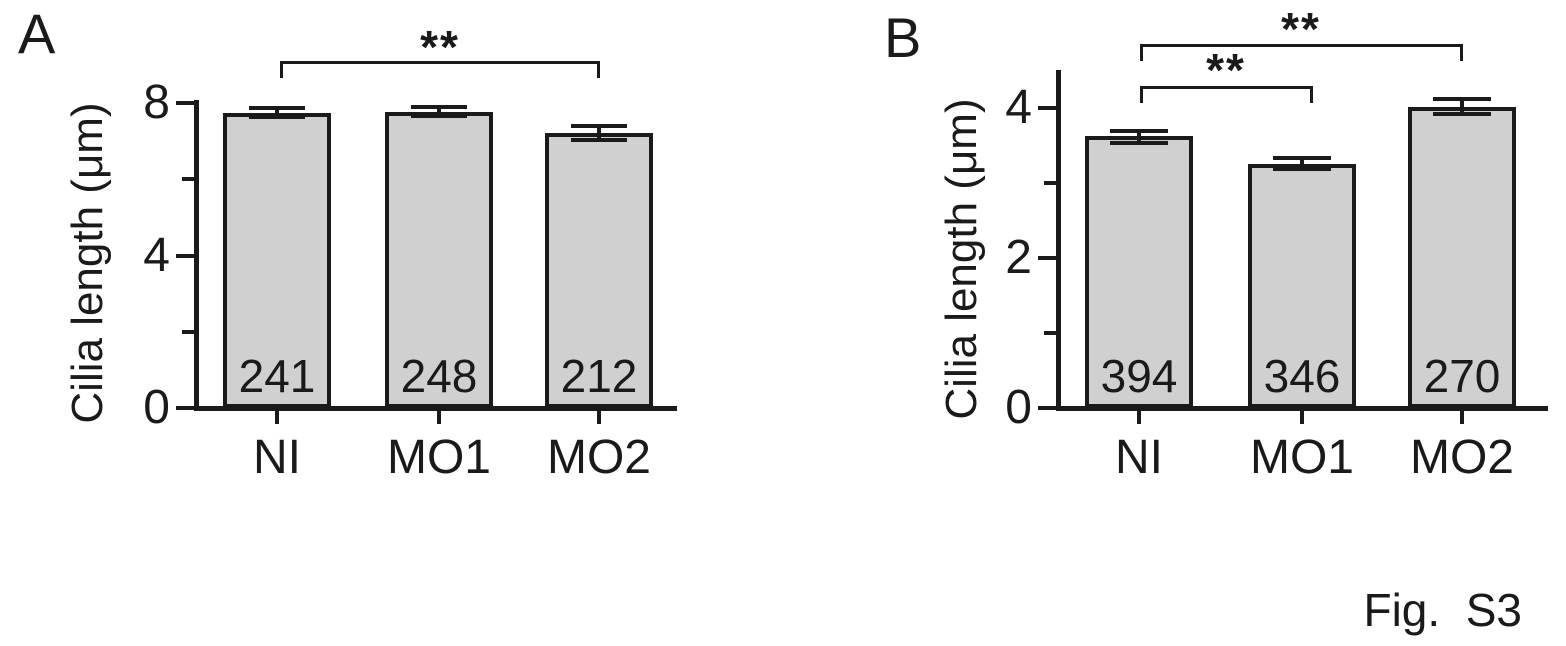 This screenshot has width=1566, height=646. What do you see at coordinates (435, 408) in the screenshot?
I see `x-axis-line-a` at bounding box center [435, 408].